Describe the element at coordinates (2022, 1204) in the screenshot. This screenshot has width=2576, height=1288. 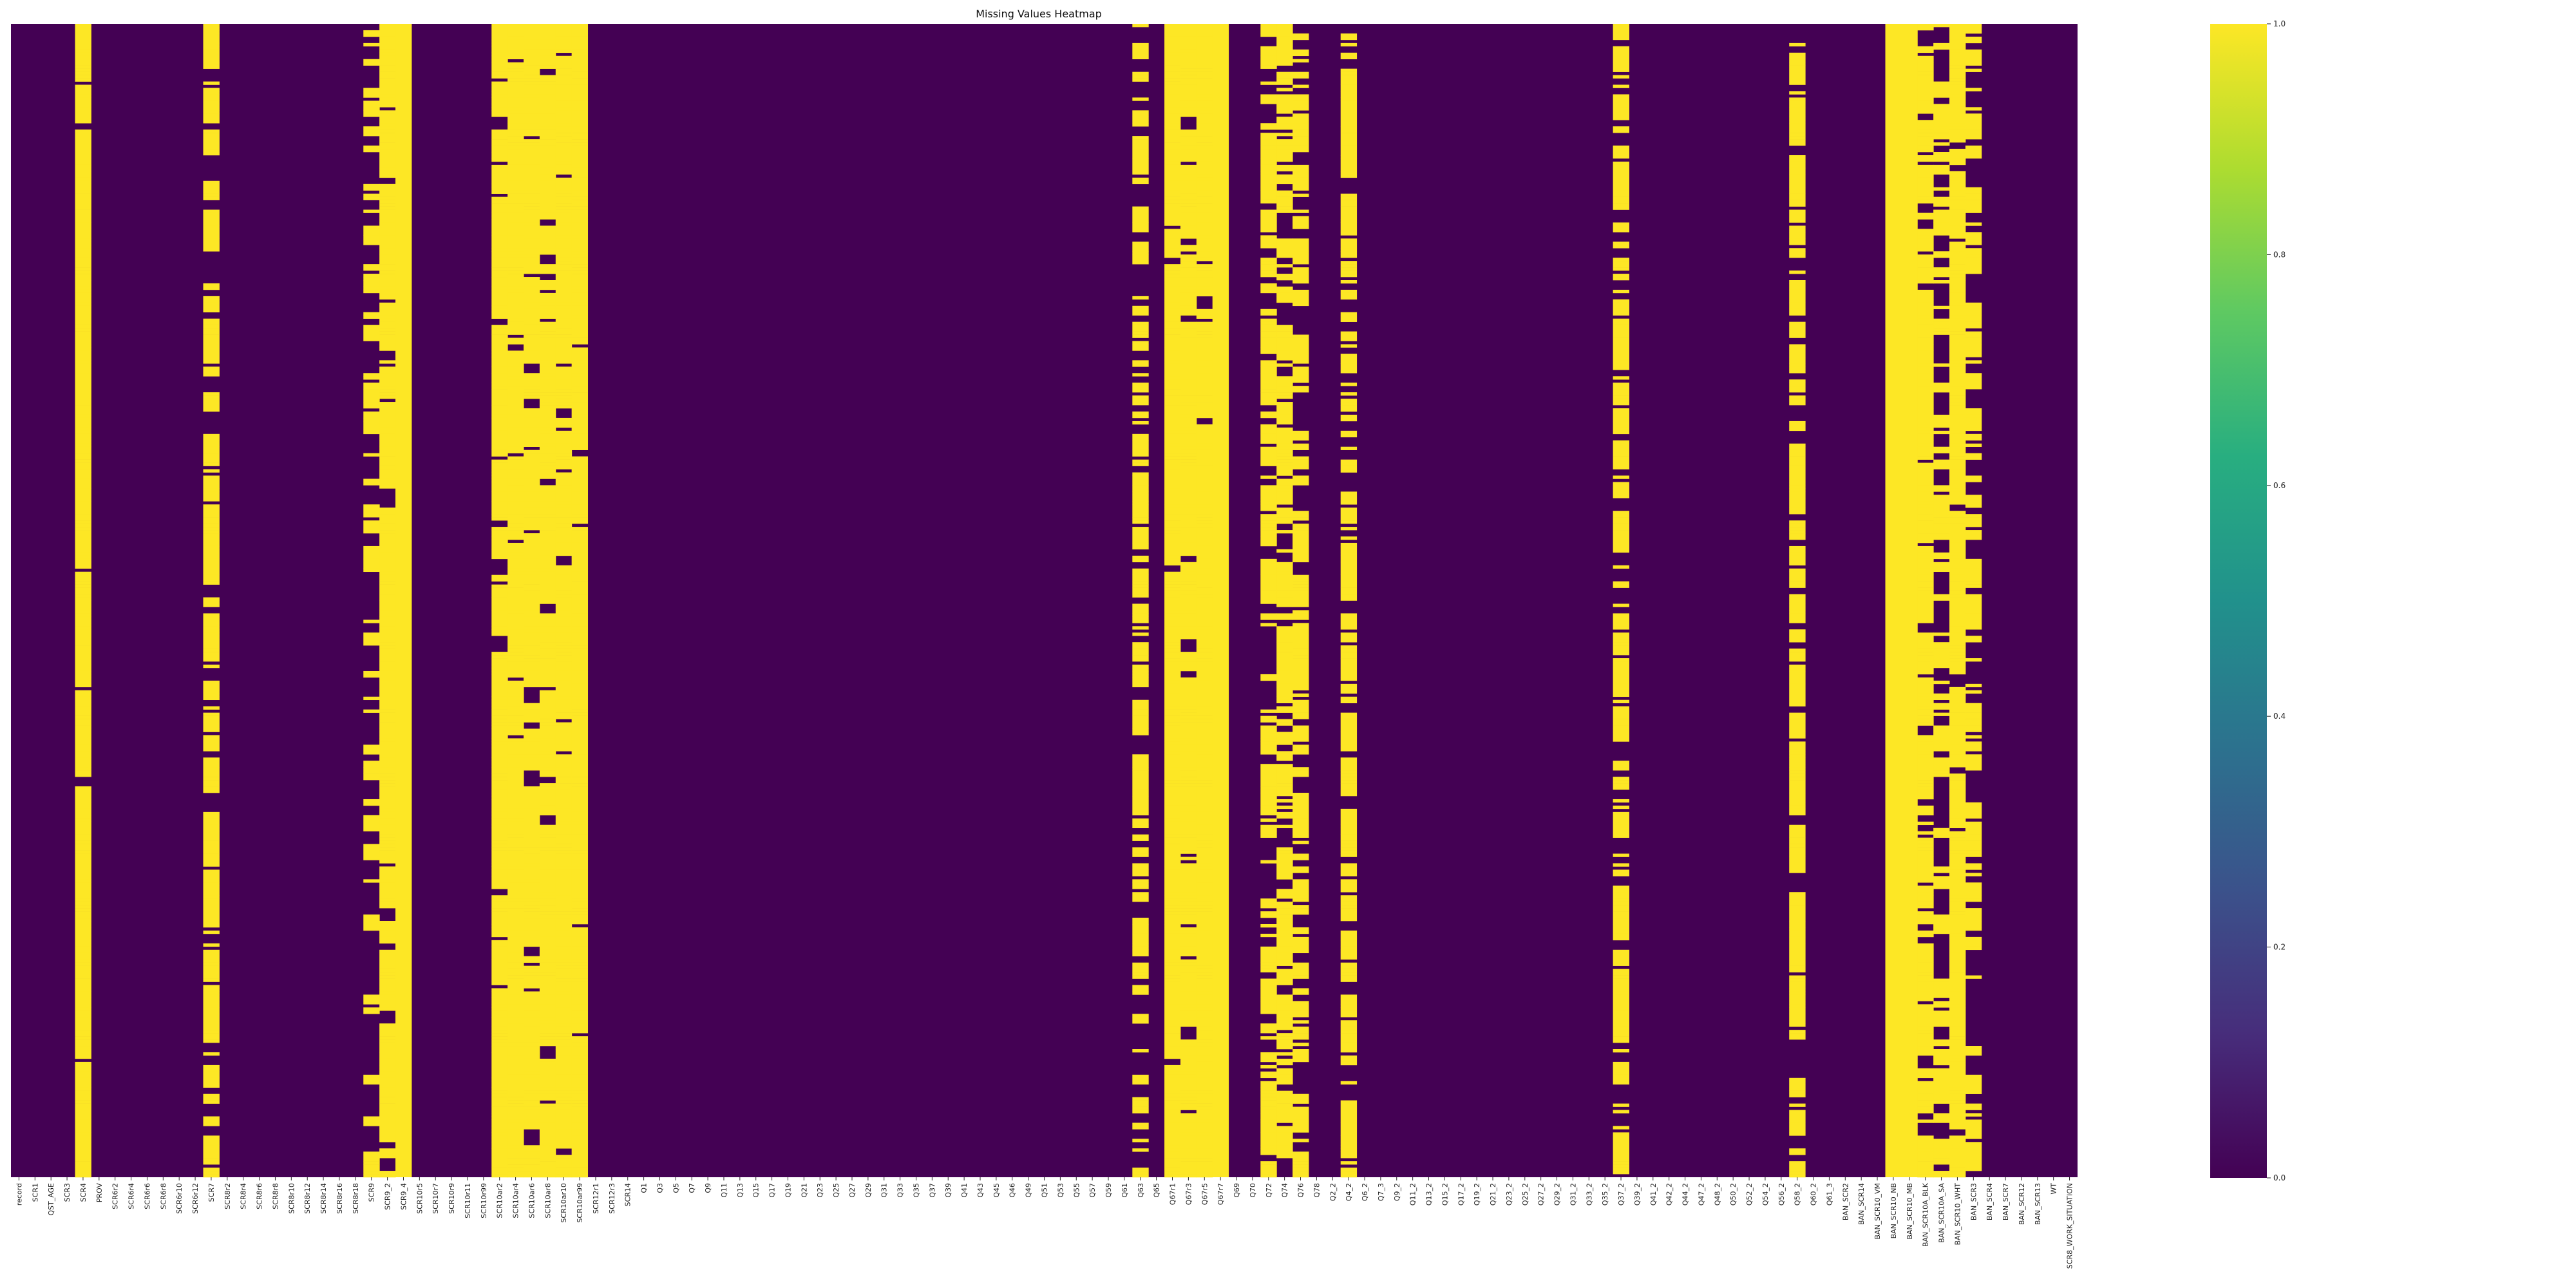
I see `x-tick-label: BAN_SCR12` at that location.